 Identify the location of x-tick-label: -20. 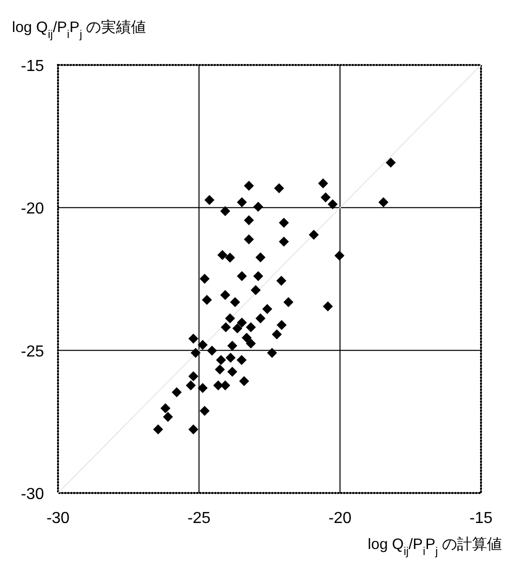
(340, 518).